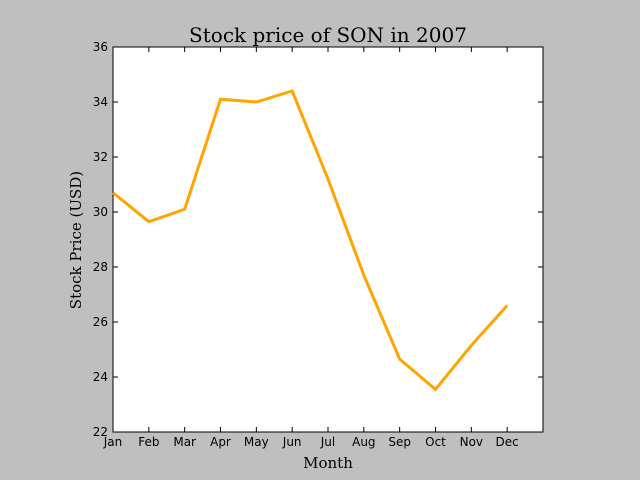 This screenshot has height=480, width=640. Describe the element at coordinates (292, 442) in the screenshot. I see `x-tick-label: Jun` at that location.